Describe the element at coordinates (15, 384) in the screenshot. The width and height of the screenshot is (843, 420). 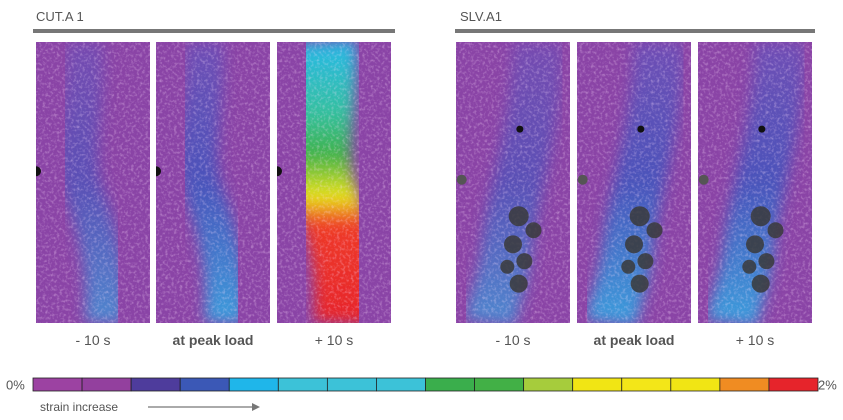
I see `colorbar-min: 0%` at that location.